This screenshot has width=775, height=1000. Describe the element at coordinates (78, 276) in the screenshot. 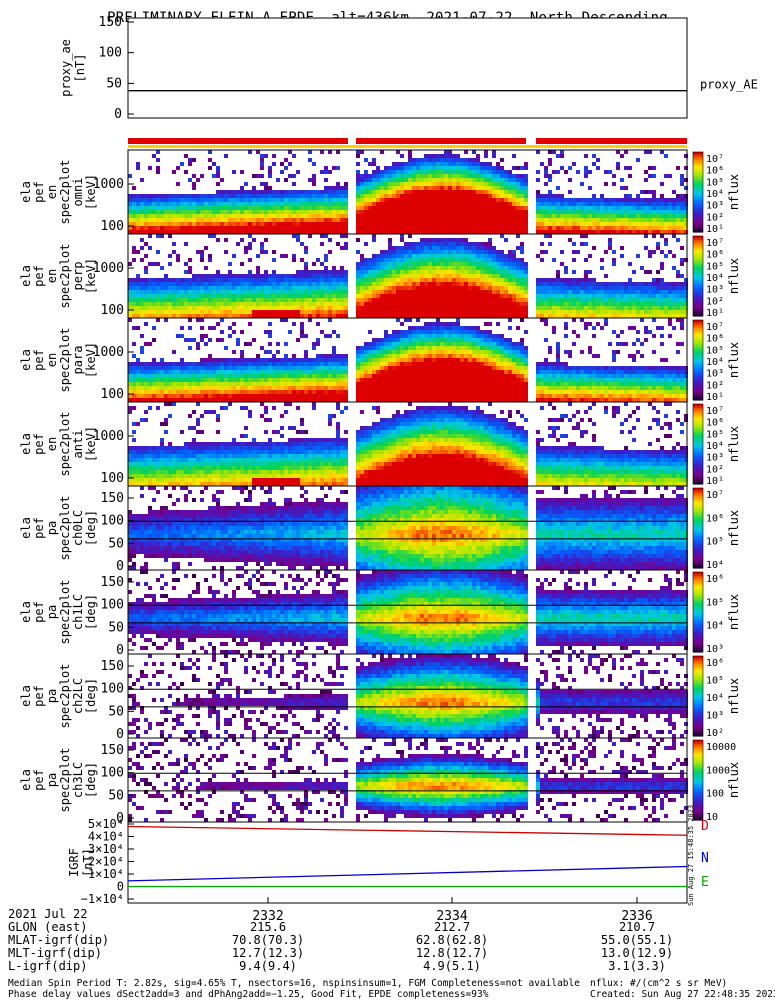

I see `spectrogram-ylabel: perp` at that location.